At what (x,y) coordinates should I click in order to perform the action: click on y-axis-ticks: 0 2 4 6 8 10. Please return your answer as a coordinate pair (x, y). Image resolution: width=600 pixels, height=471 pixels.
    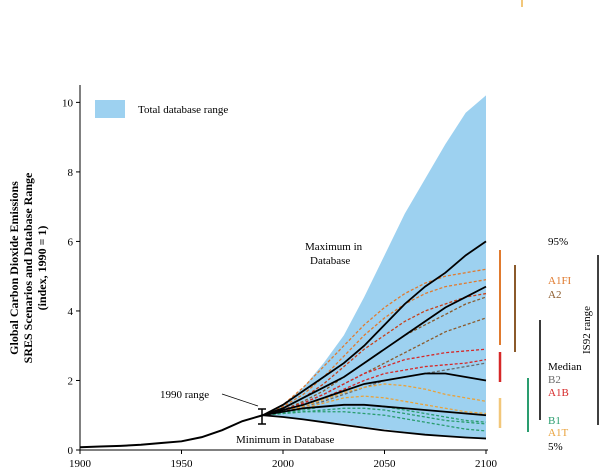
    Looking at the image, I should click on (71, 277).